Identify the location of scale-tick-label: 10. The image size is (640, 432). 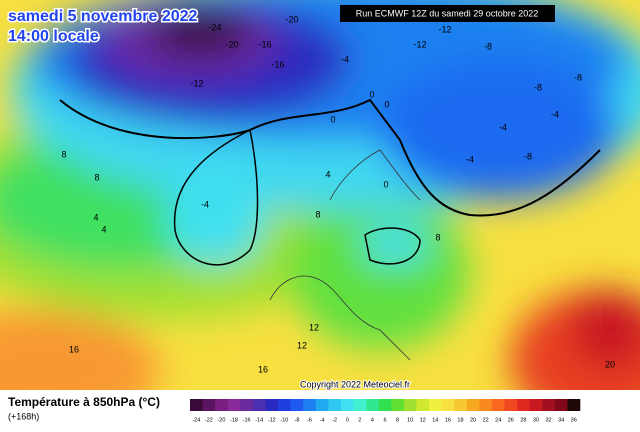
(410, 420).